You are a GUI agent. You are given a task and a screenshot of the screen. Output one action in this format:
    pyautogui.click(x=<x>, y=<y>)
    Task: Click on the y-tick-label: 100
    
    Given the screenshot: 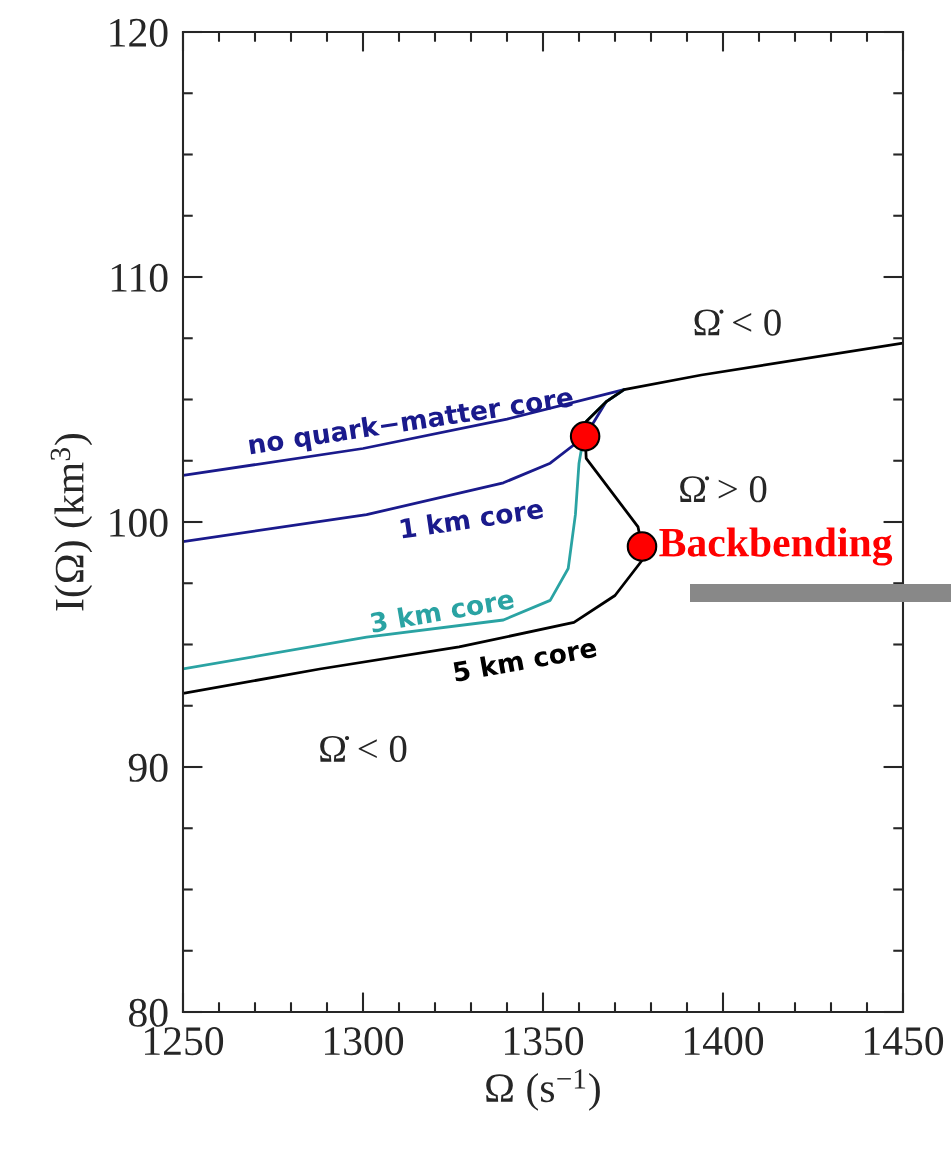 What is the action you would take?
    pyautogui.click(x=139, y=522)
    